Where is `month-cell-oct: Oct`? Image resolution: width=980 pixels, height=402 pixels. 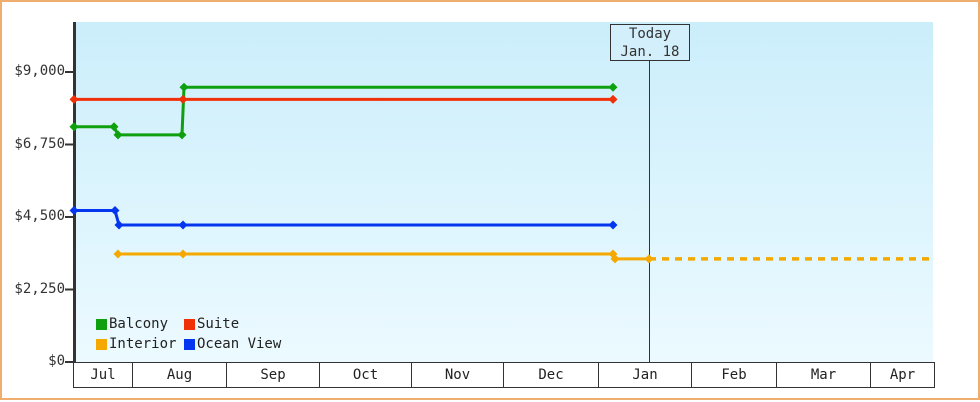 month-cell-oct: Oct is located at coordinates (366, 375).